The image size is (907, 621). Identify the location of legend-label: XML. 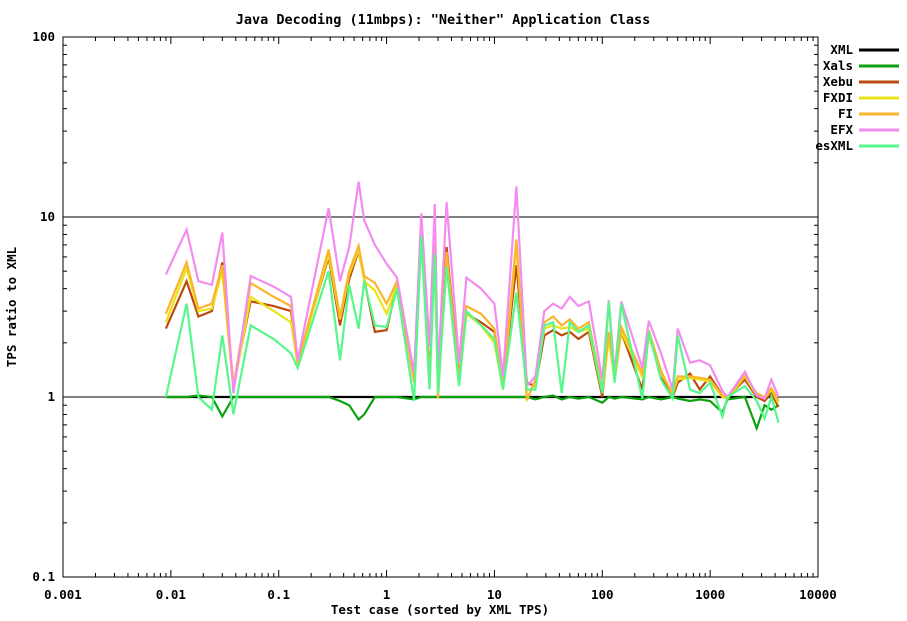
(841, 49).